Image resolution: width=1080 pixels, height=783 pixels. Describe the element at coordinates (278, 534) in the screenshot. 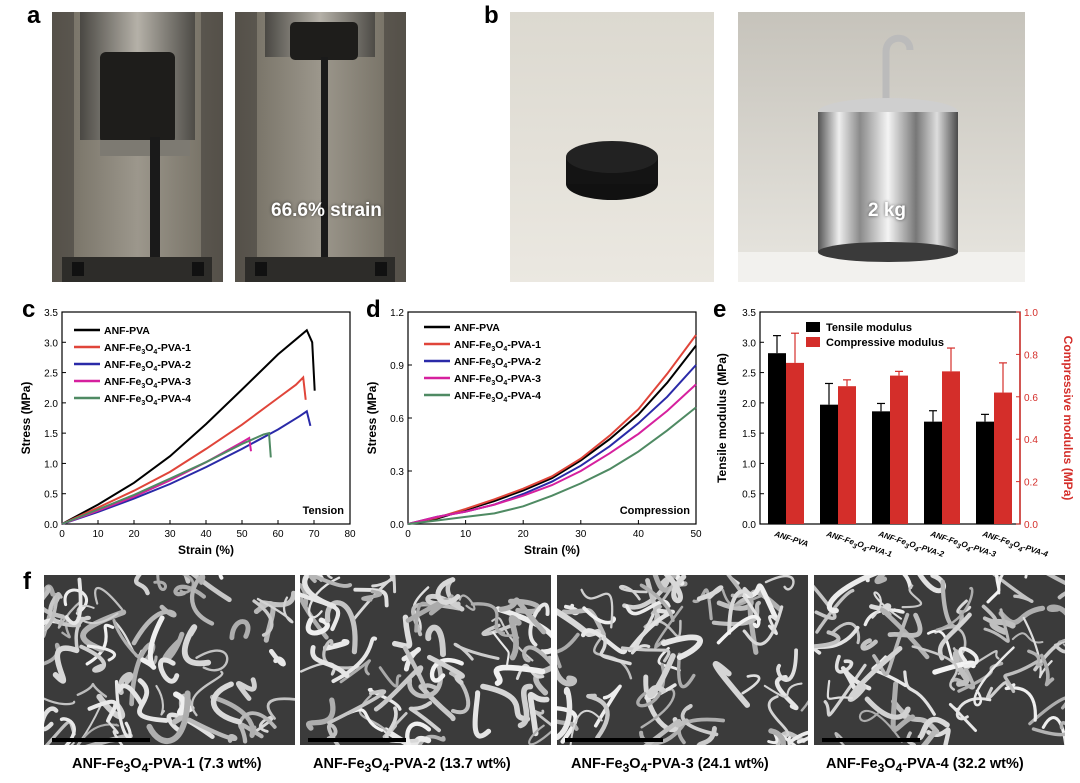

I see `x-tick-label: 60` at that location.